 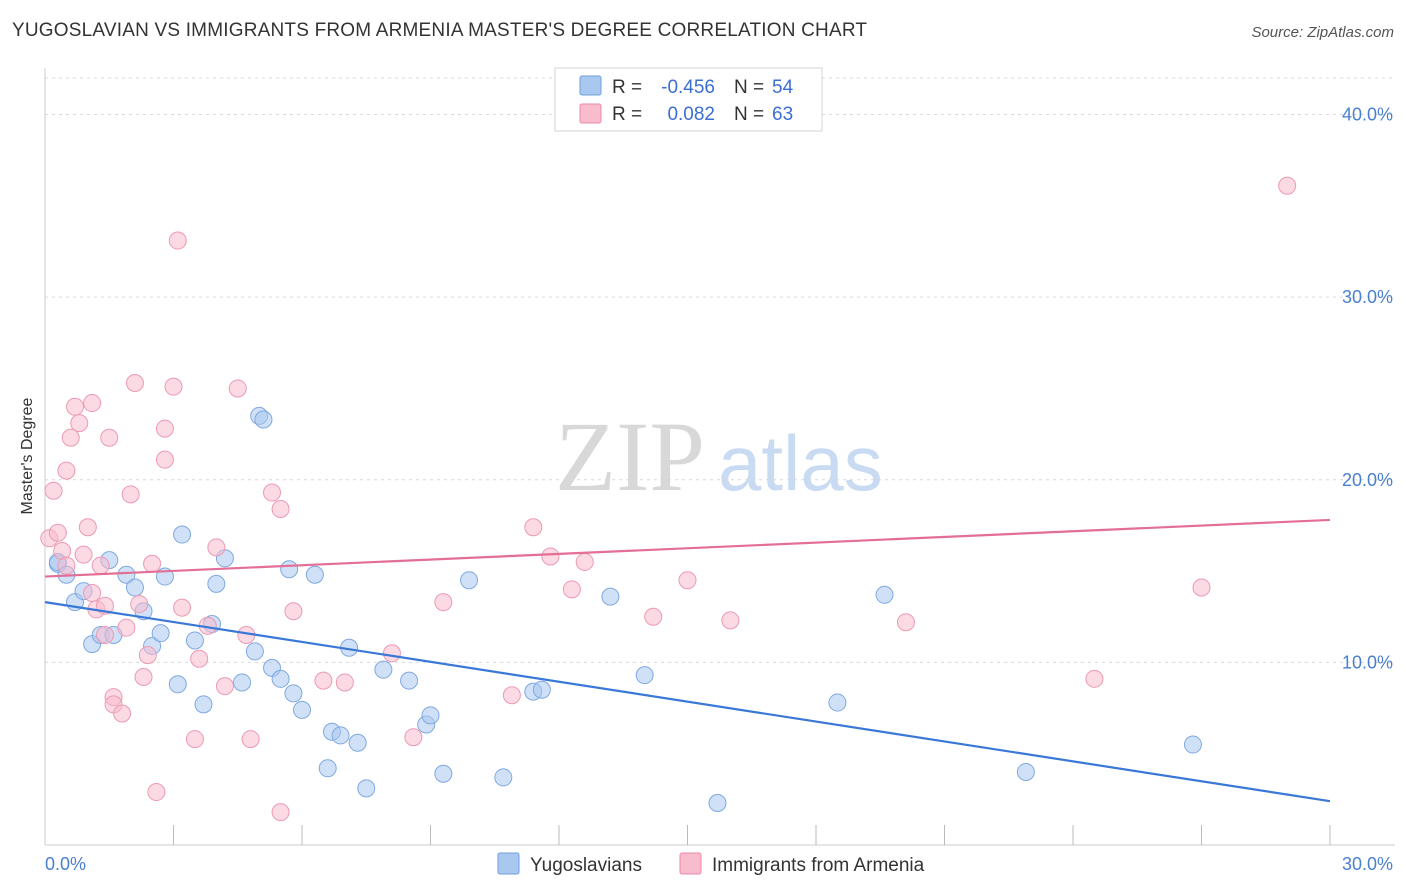 What do you see at coordinates (590, 113) in the screenshot?
I see `legend-swatch-pink` at bounding box center [590, 113].